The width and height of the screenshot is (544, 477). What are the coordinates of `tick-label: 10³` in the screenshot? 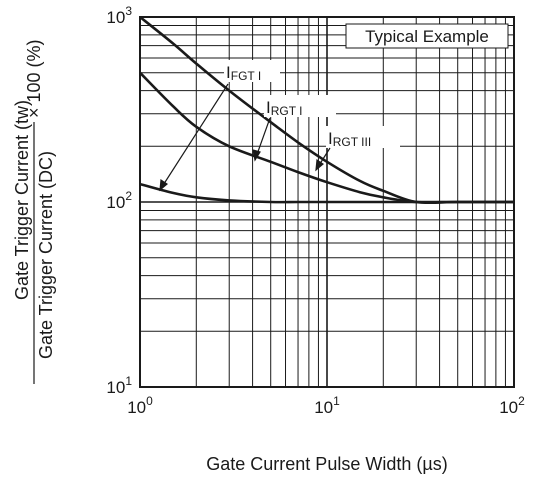 It's located at (119, 15).